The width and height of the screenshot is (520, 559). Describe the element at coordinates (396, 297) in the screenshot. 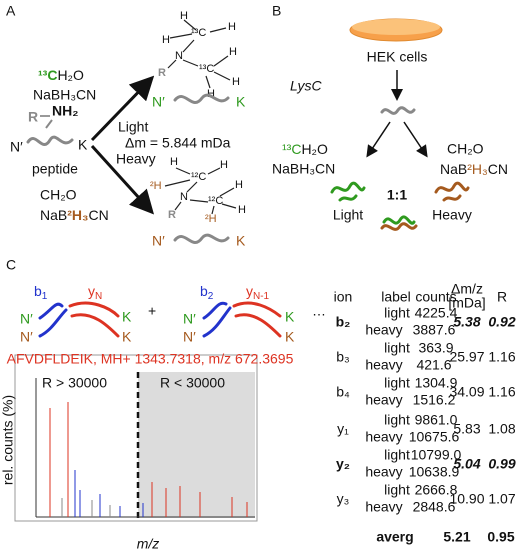

I see `table-header: label` at that location.